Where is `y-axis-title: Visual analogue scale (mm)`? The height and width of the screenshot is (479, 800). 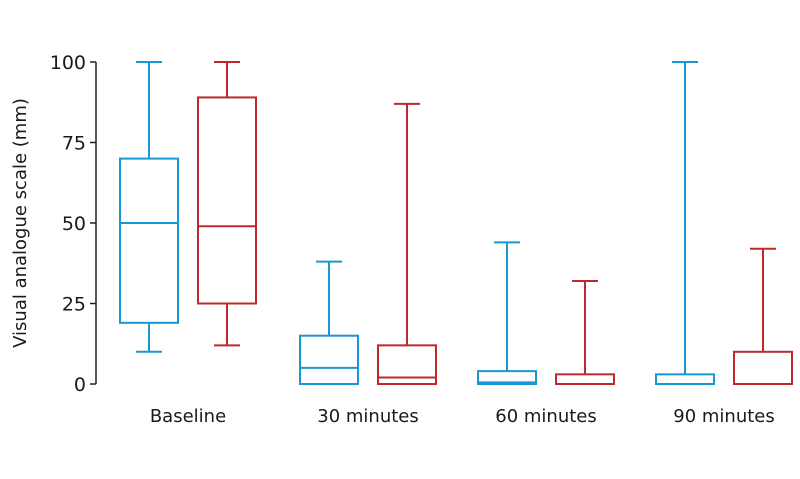 y-axis-title: Visual analogue scale (mm) is located at coordinates (20, 223).